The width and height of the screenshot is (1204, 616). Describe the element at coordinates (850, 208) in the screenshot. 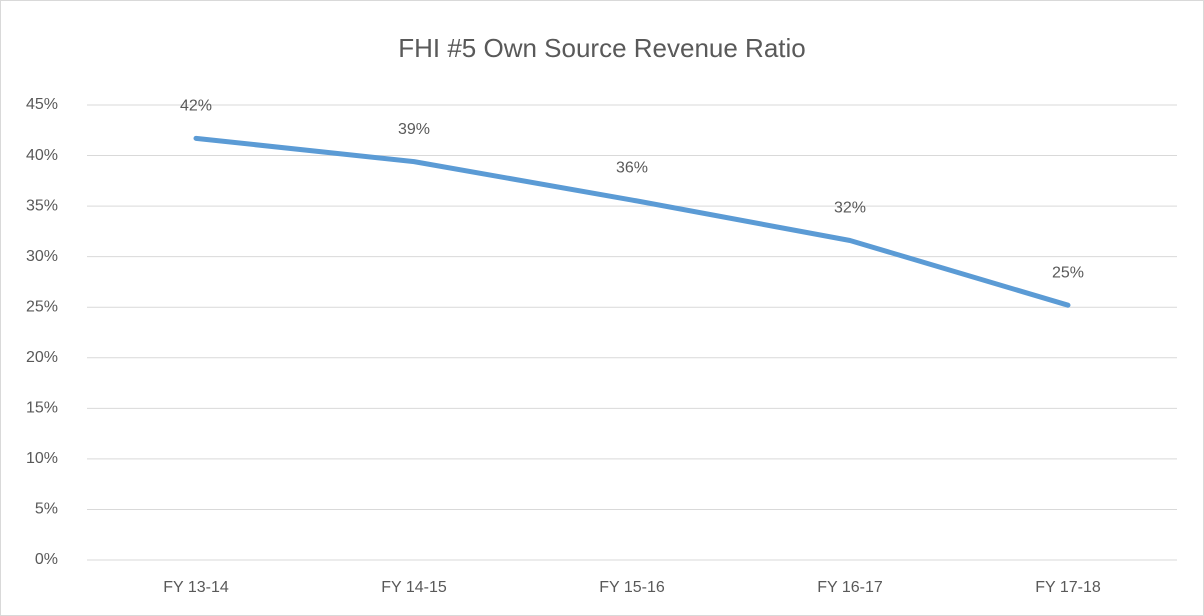

I see `data-label: 32%` at that location.